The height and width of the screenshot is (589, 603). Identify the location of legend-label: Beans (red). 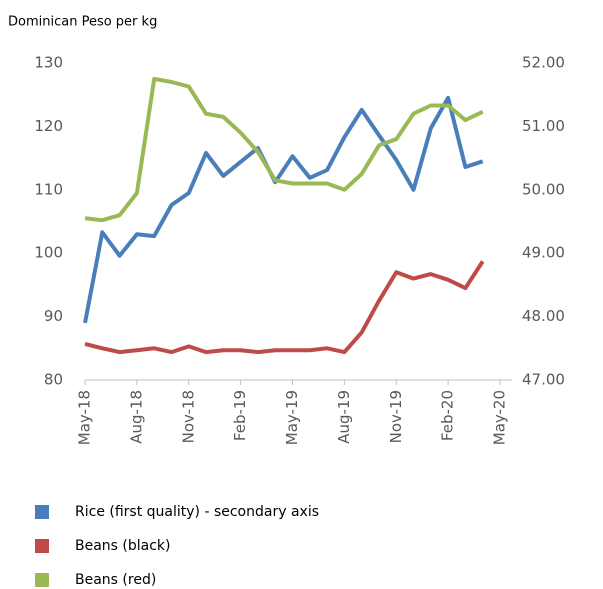
(115, 580).